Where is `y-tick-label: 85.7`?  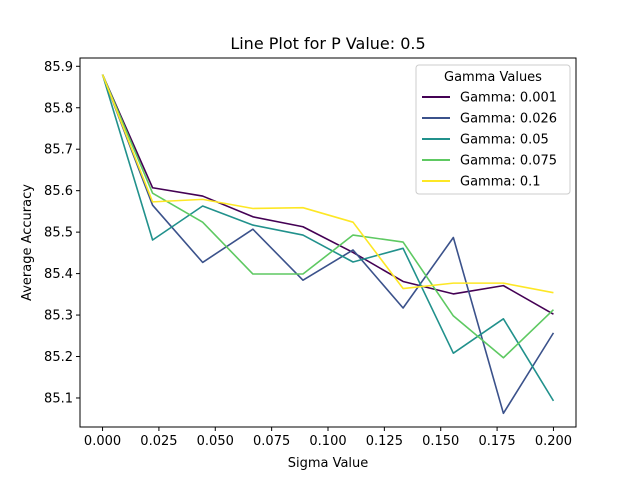 y-tick-label: 85.7 is located at coordinates (58, 150).